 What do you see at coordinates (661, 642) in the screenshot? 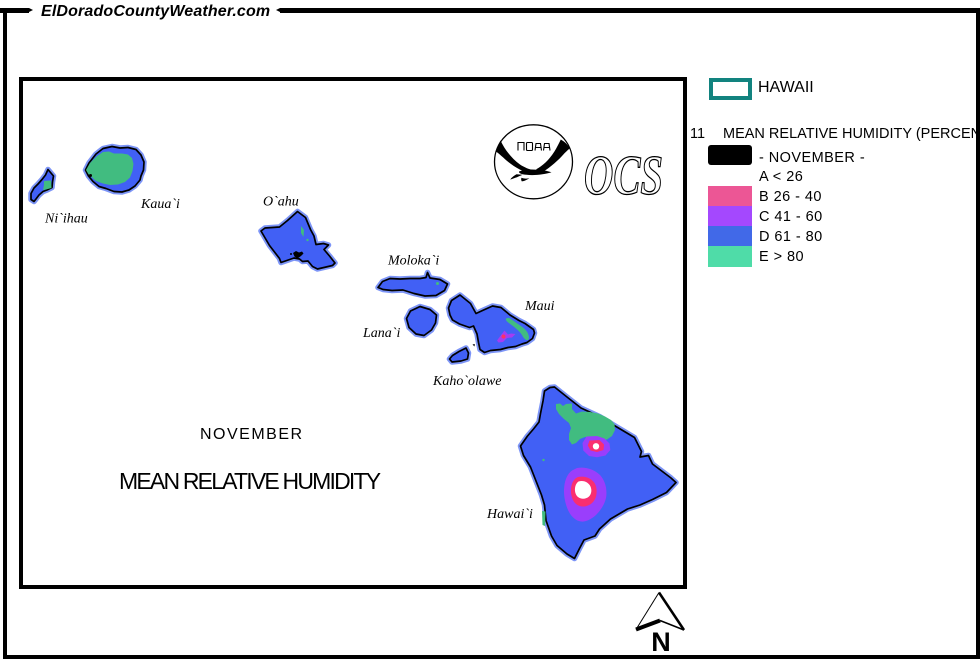
I see `svg-text: N` at bounding box center [661, 642].